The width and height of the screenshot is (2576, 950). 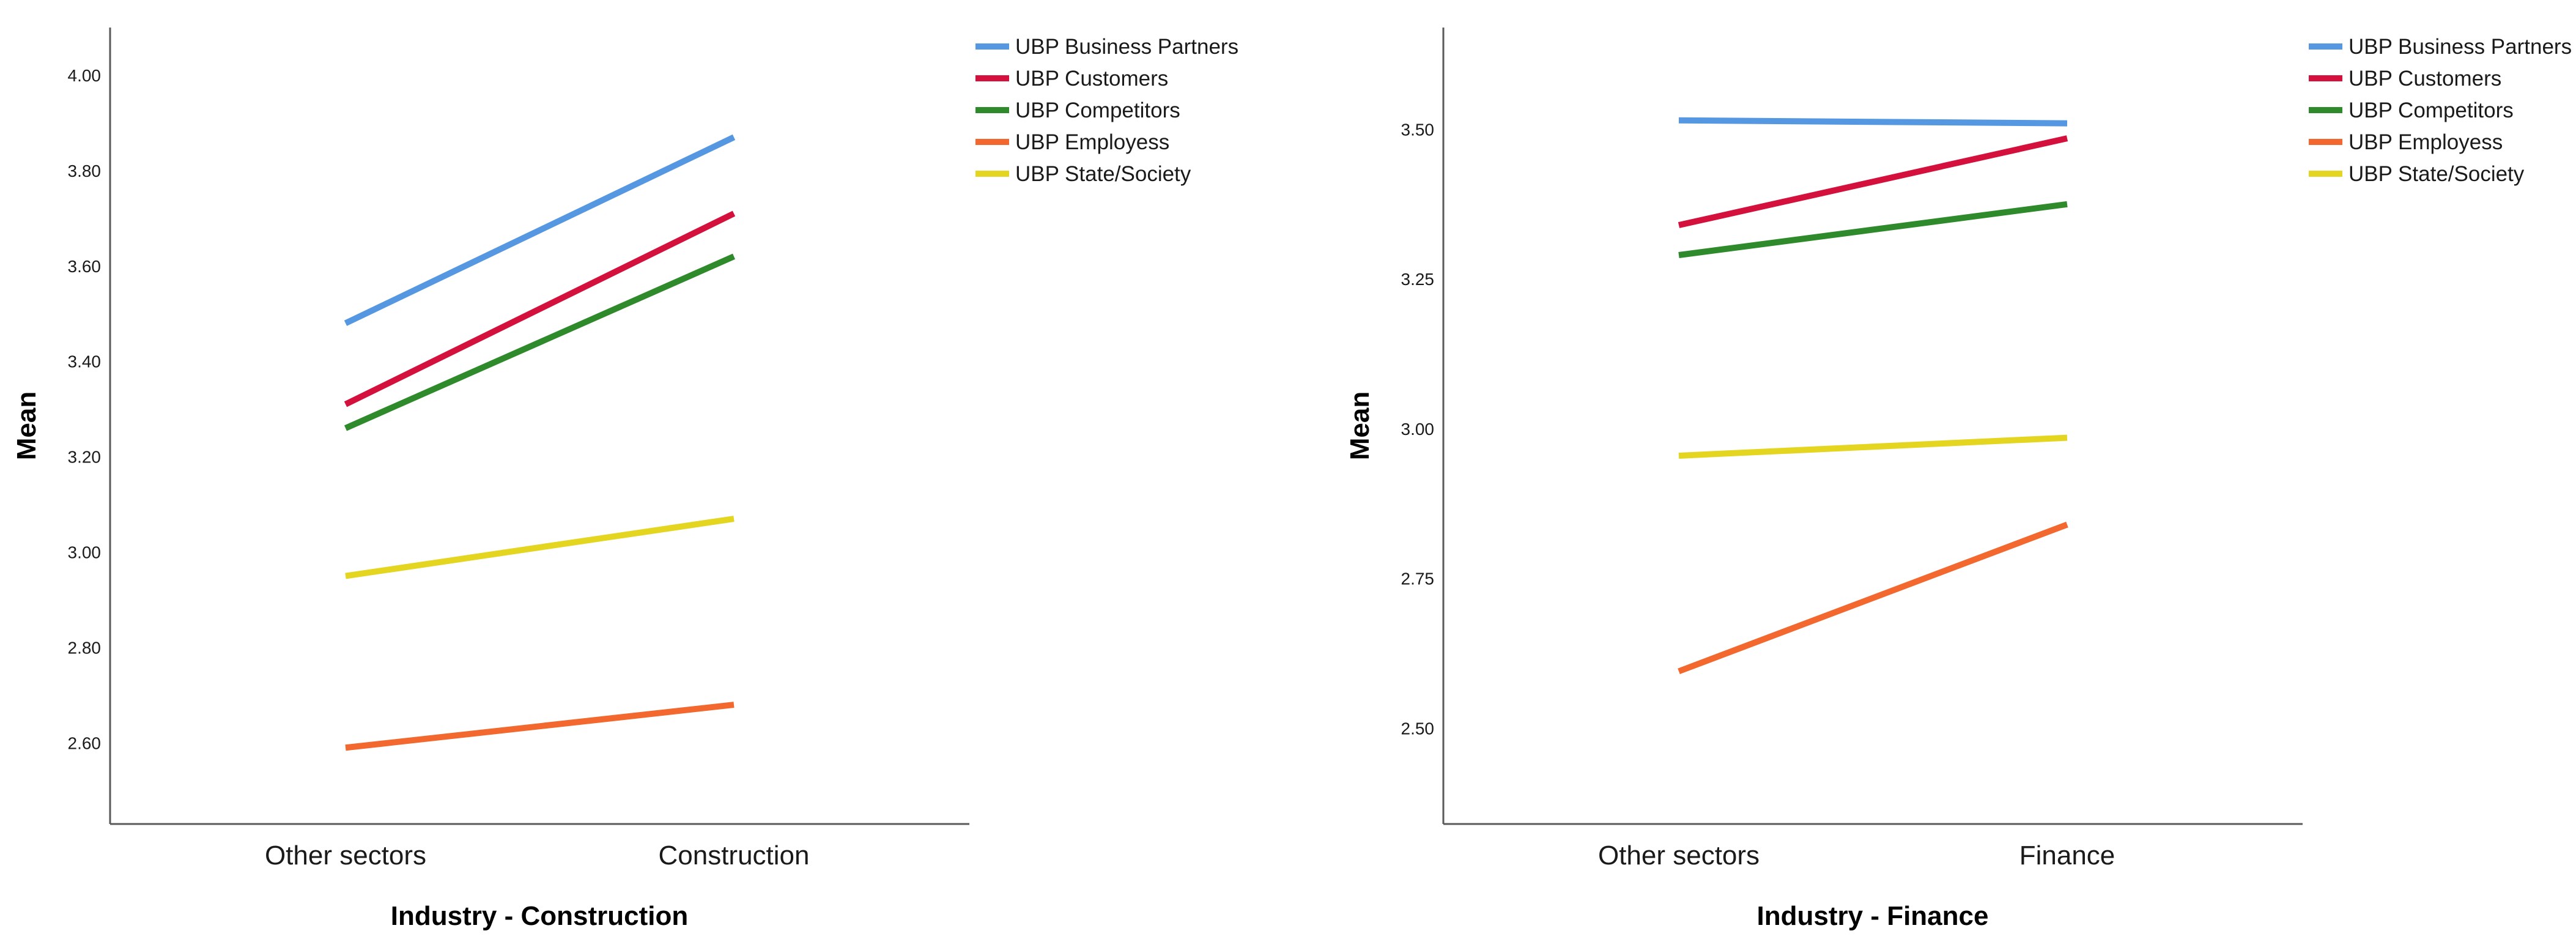 I want to click on x-category-label: Construction, so click(x=733, y=856).